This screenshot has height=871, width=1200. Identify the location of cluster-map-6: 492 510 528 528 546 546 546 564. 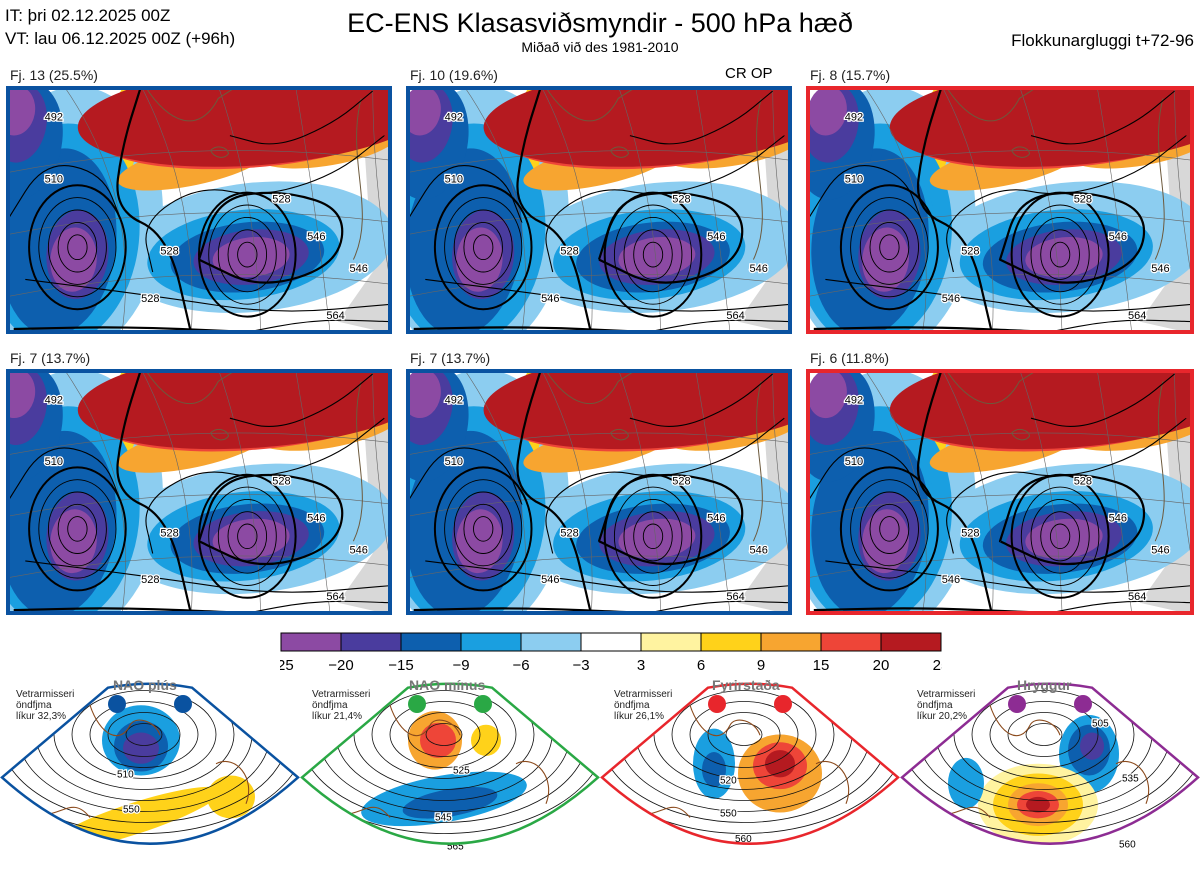
(1000, 492).